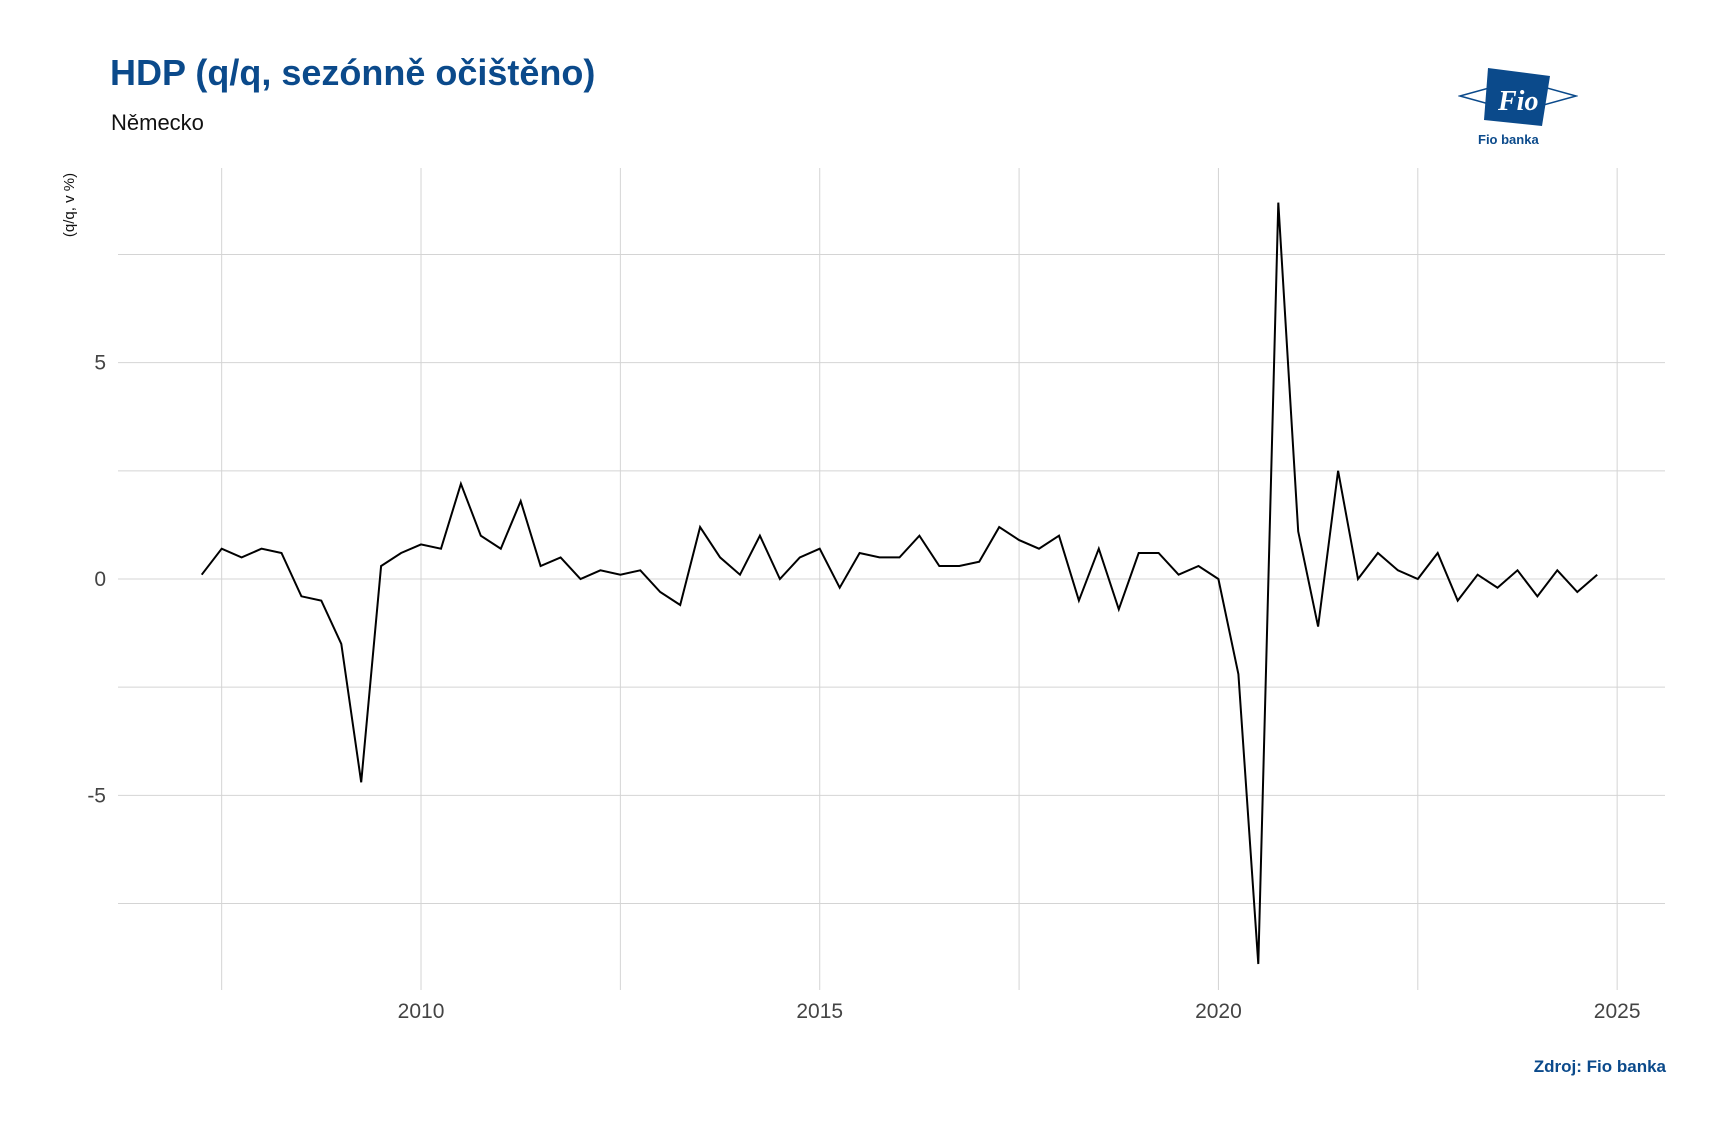 This screenshot has width=1710, height=1134. What do you see at coordinates (819, 1011) in the screenshot?
I see `x-tick-label: 2015` at bounding box center [819, 1011].